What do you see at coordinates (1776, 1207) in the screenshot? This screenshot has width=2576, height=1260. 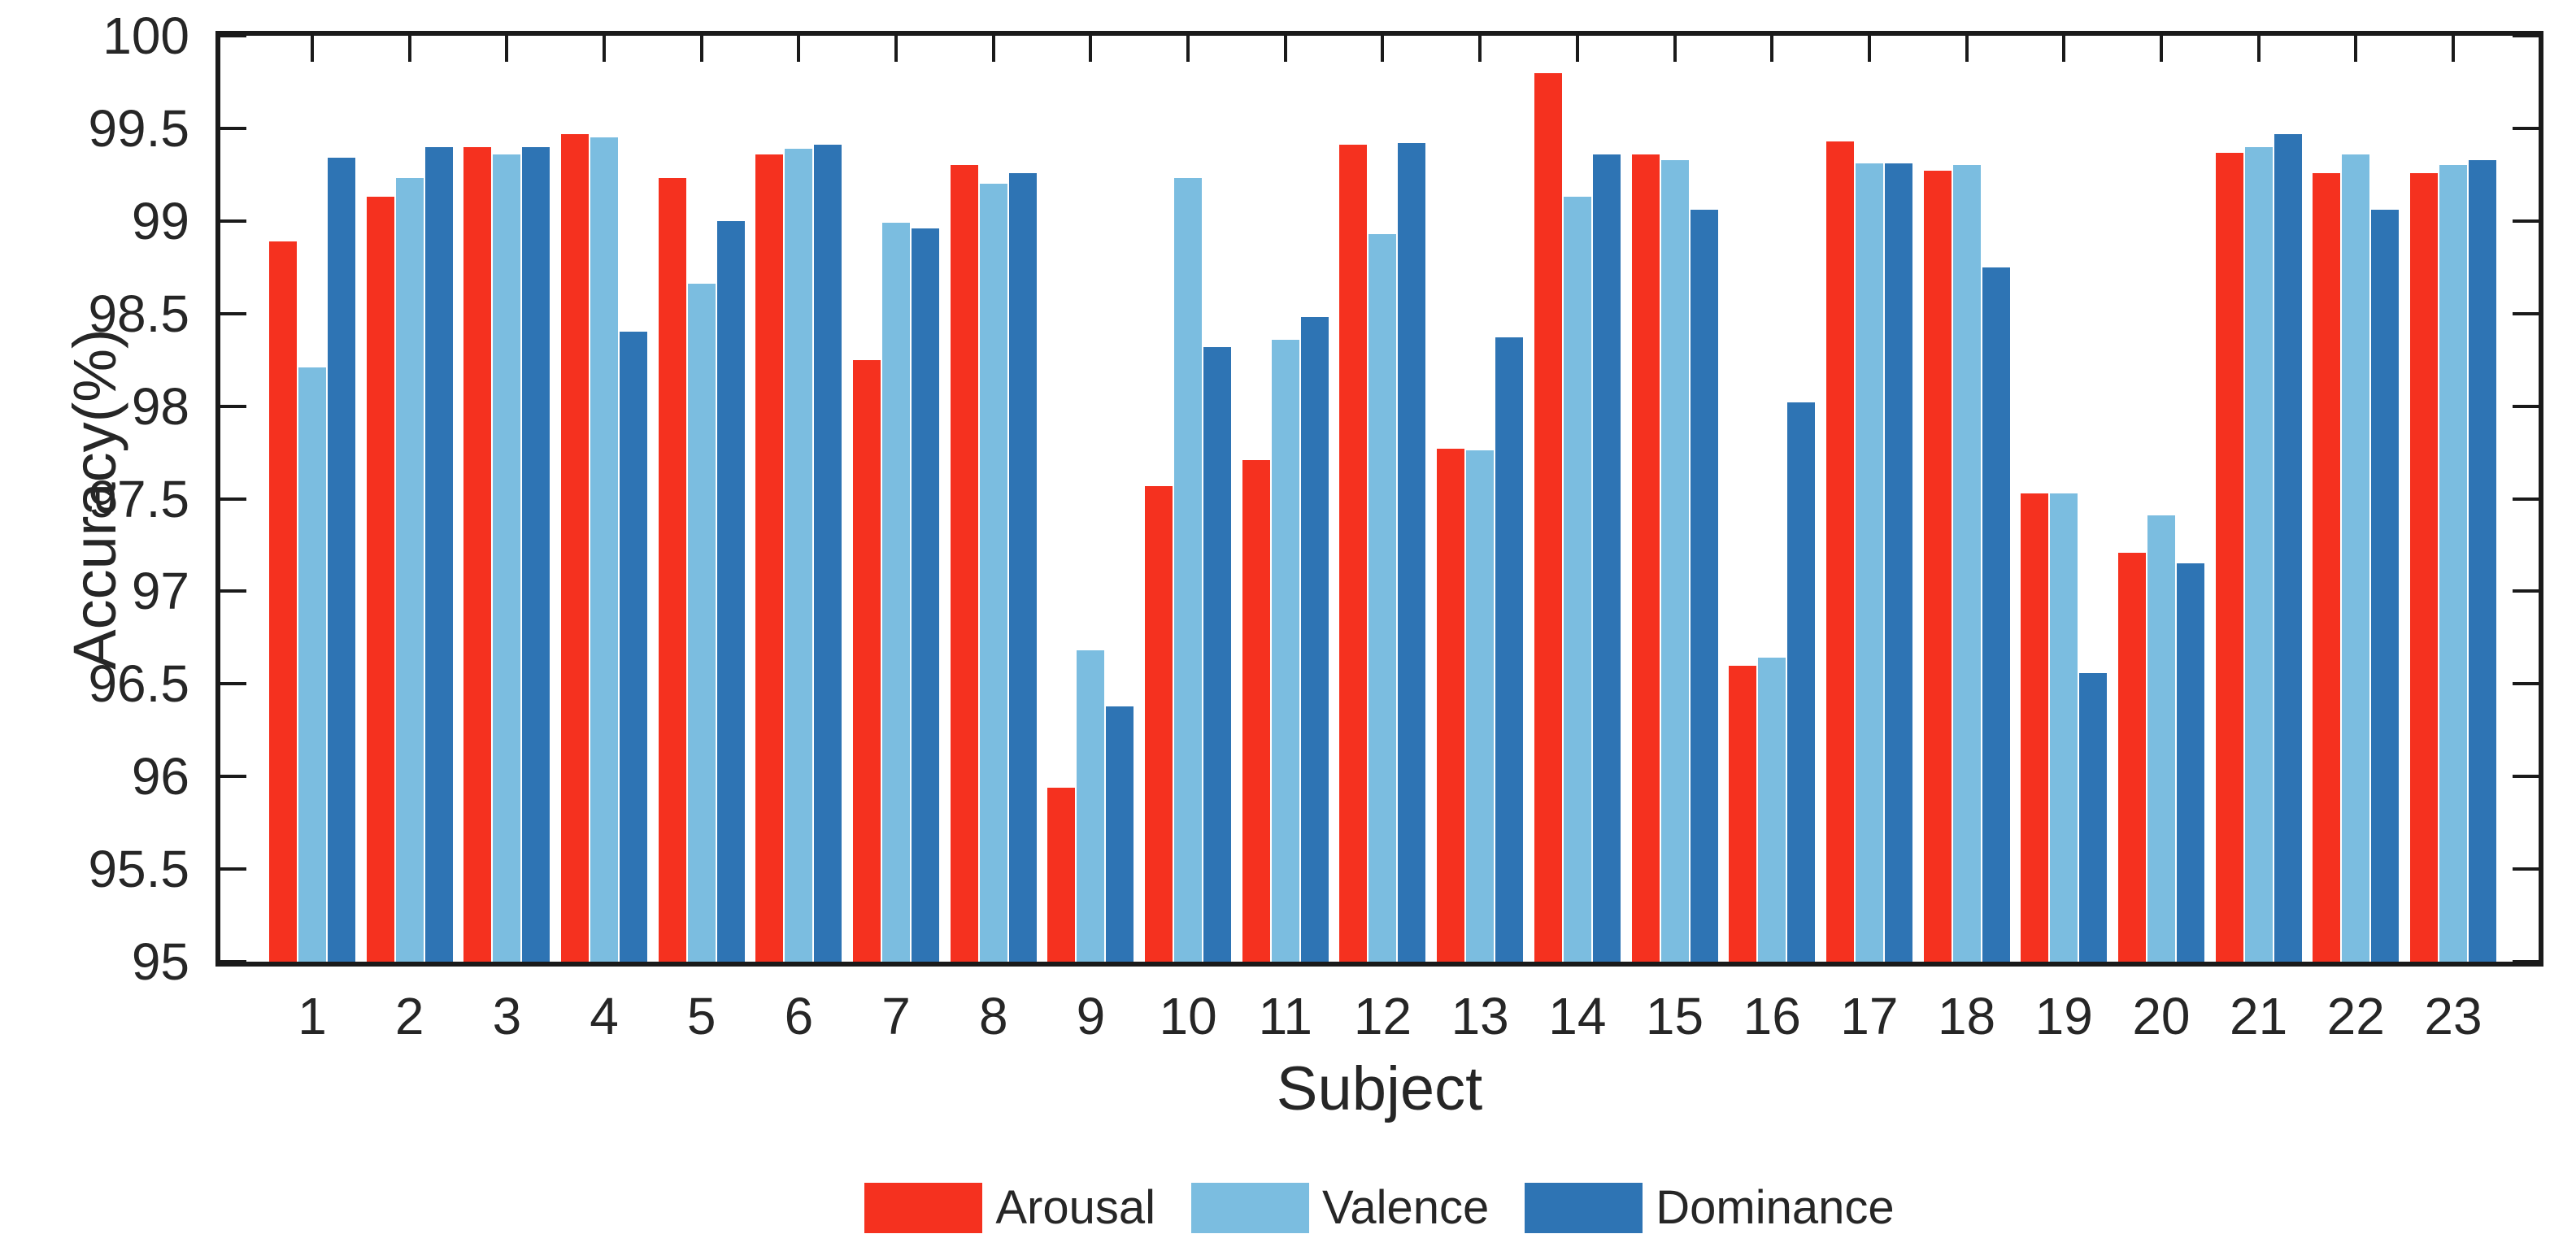 I see `legend-label: Dominance` at bounding box center [1776, 1207].